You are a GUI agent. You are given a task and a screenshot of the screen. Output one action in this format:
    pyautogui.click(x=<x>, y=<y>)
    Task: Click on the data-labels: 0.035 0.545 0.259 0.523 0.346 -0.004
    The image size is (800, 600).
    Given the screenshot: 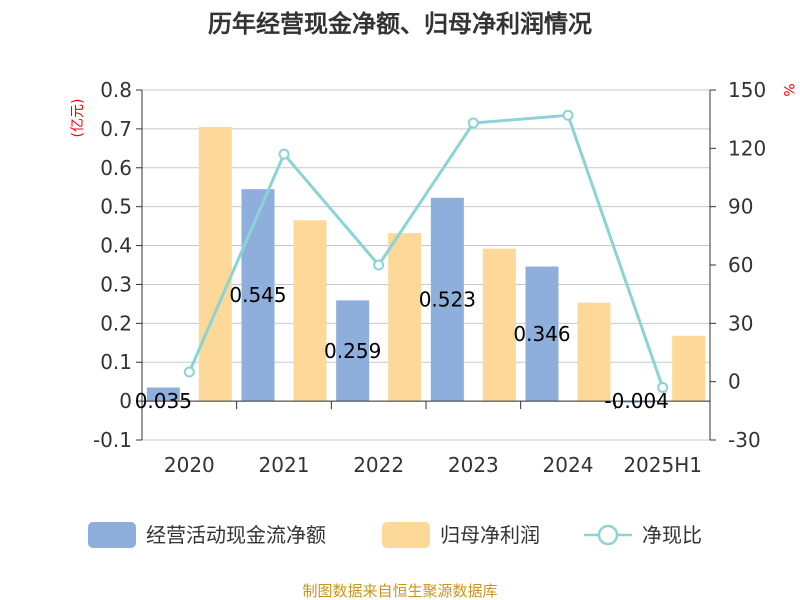 What is the action you would take?
    pyautogui.click(x=402, y=348)
    